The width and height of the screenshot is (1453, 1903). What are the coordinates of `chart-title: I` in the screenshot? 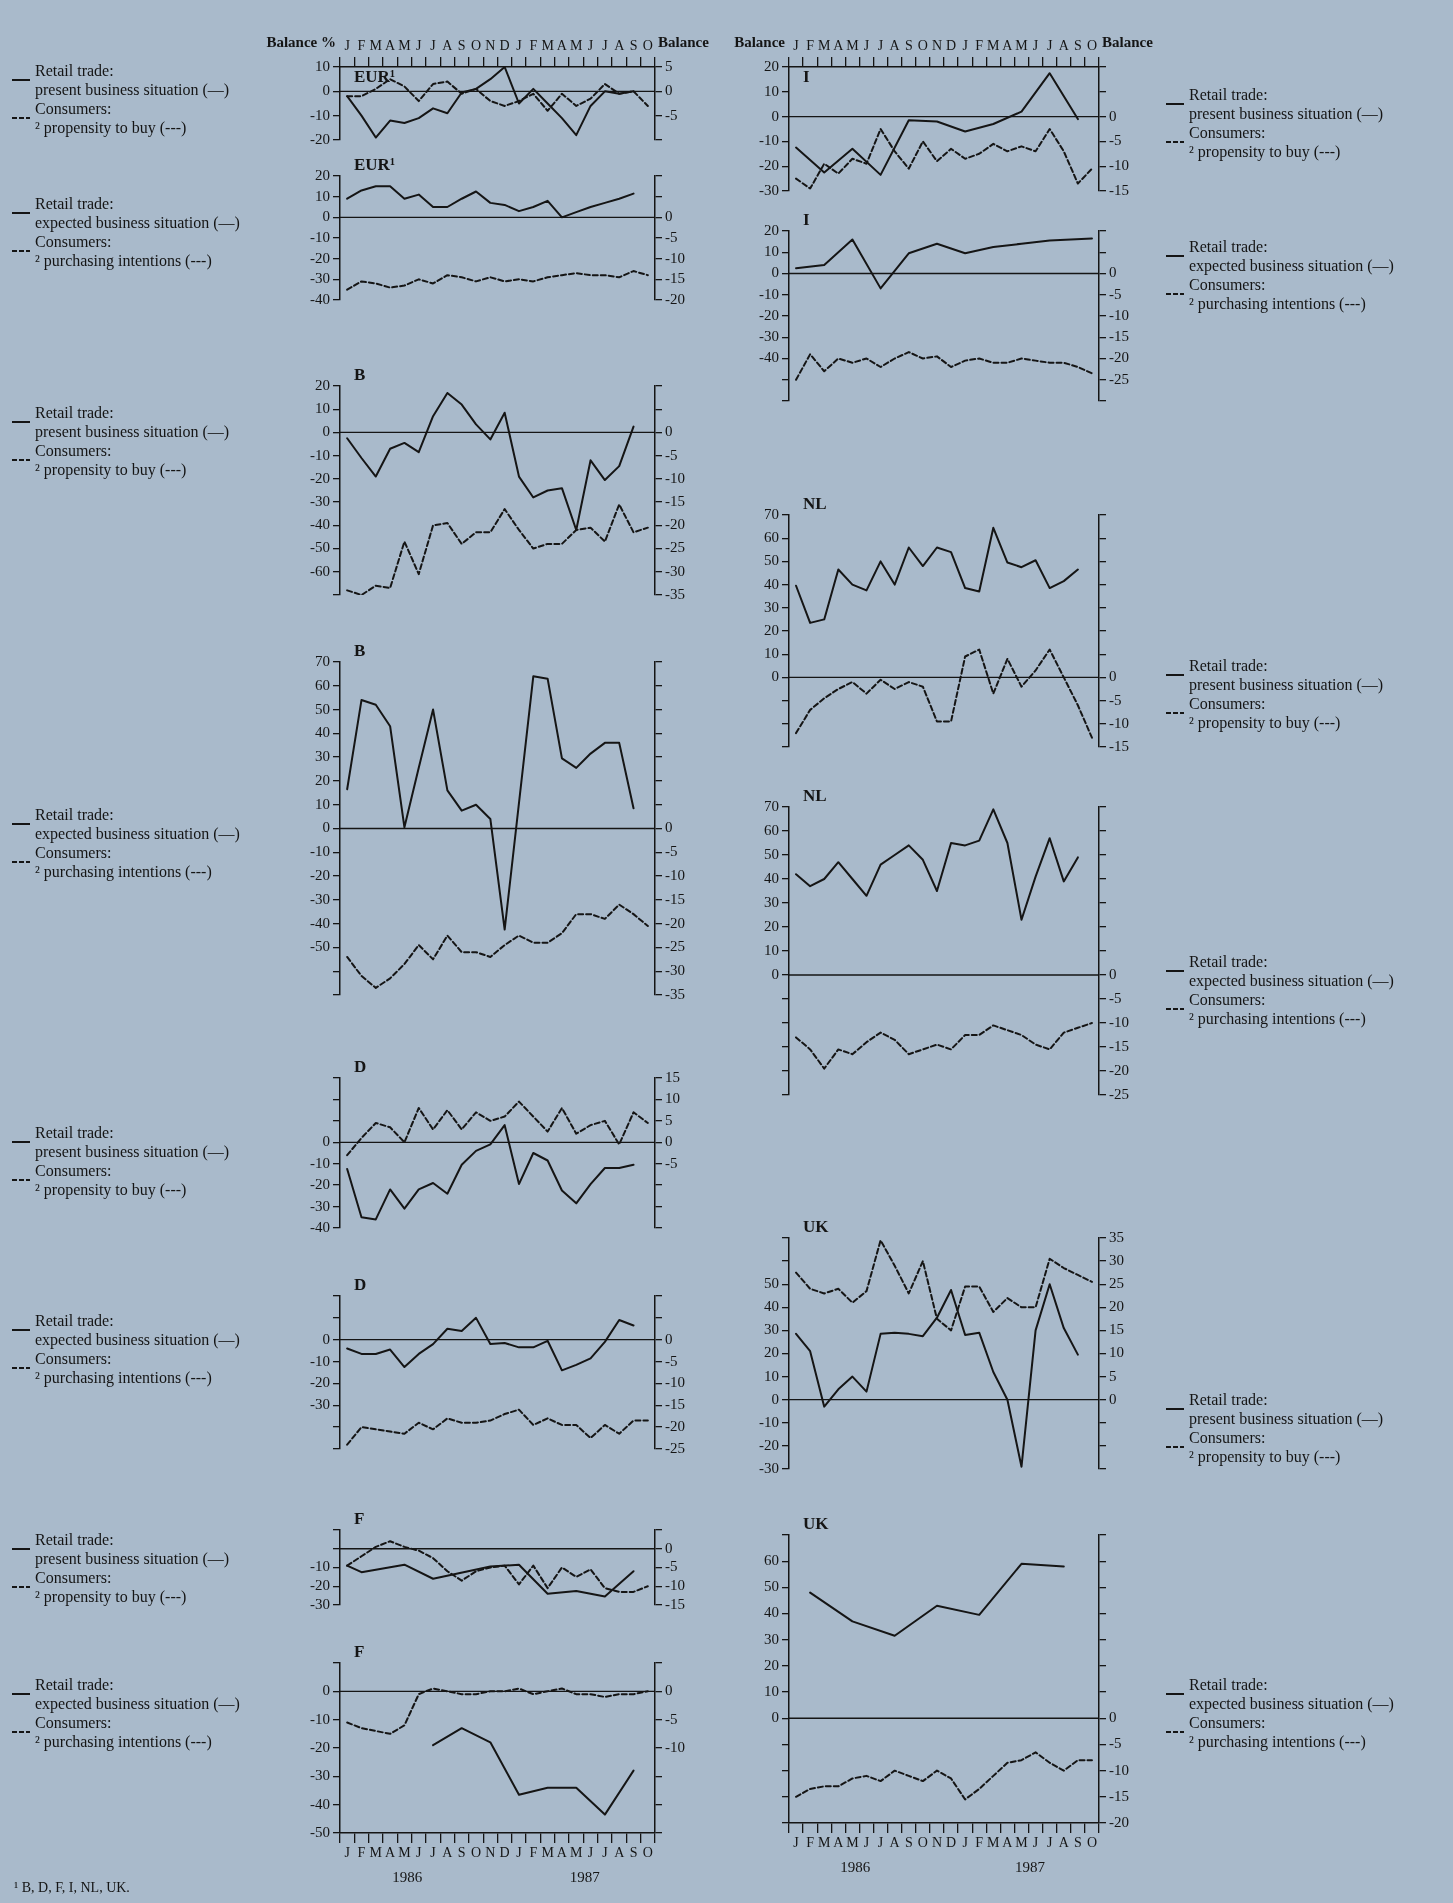 It's located at (806, 76).